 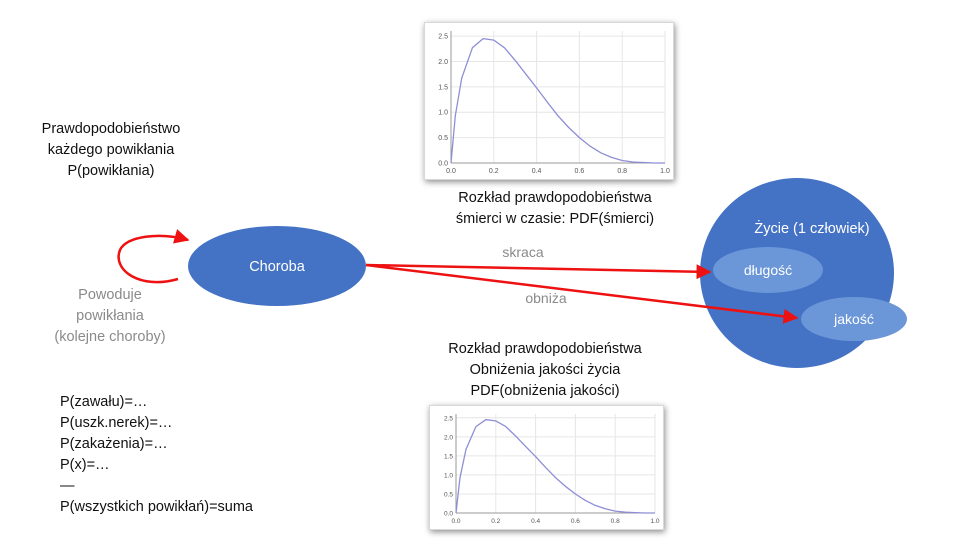 What do you see at coordinates (545, 391) in the screenshot?
I see `caption-line: PDF(obniżenia jakości)` at bounding box center [545, 391].